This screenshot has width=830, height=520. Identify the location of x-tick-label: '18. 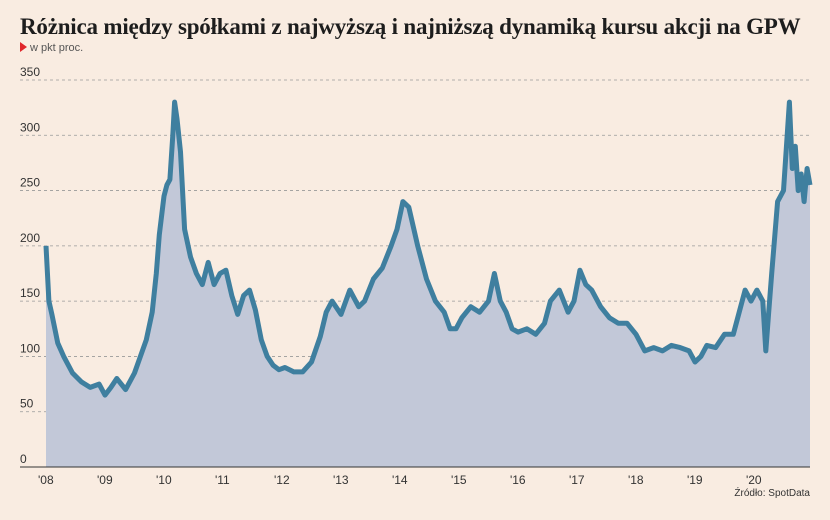
(636, 480).